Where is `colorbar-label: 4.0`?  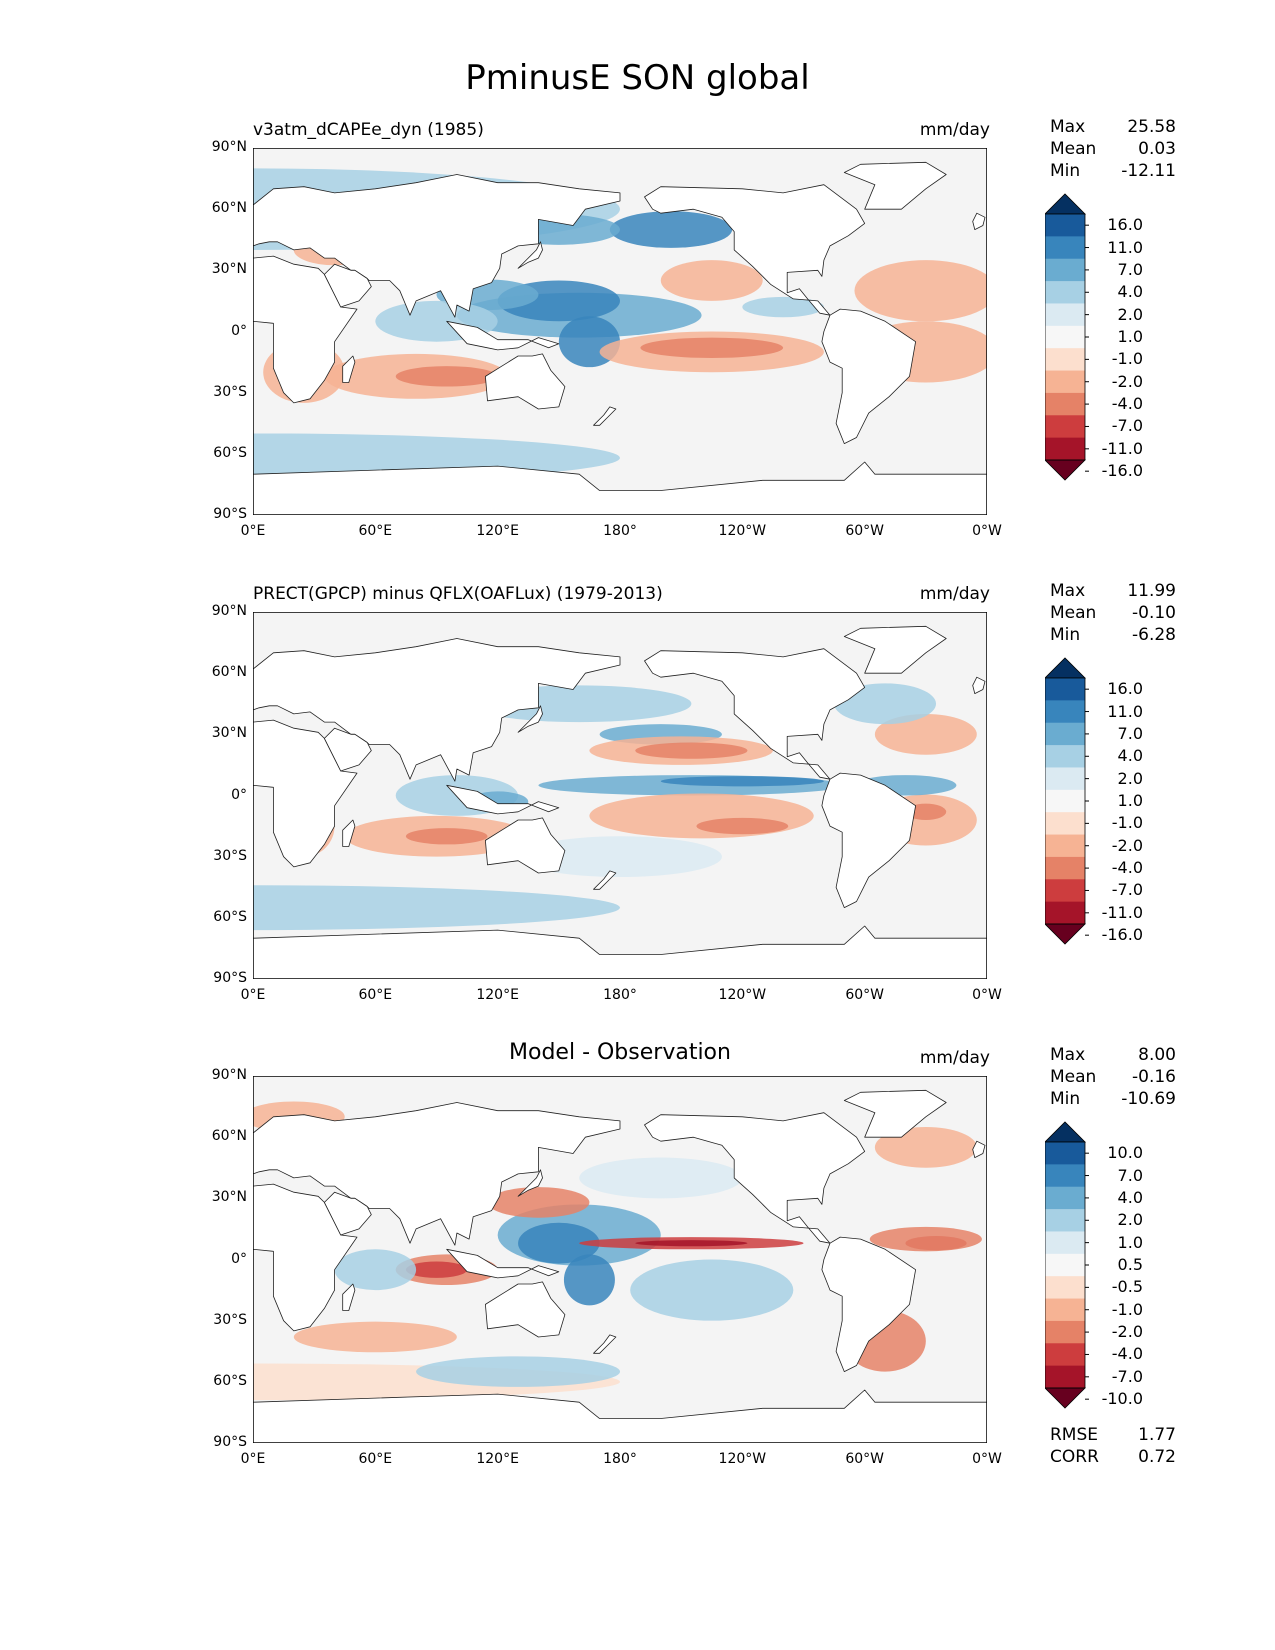 colorbar-label: 4.0 is located at coordinates (1130, 292).